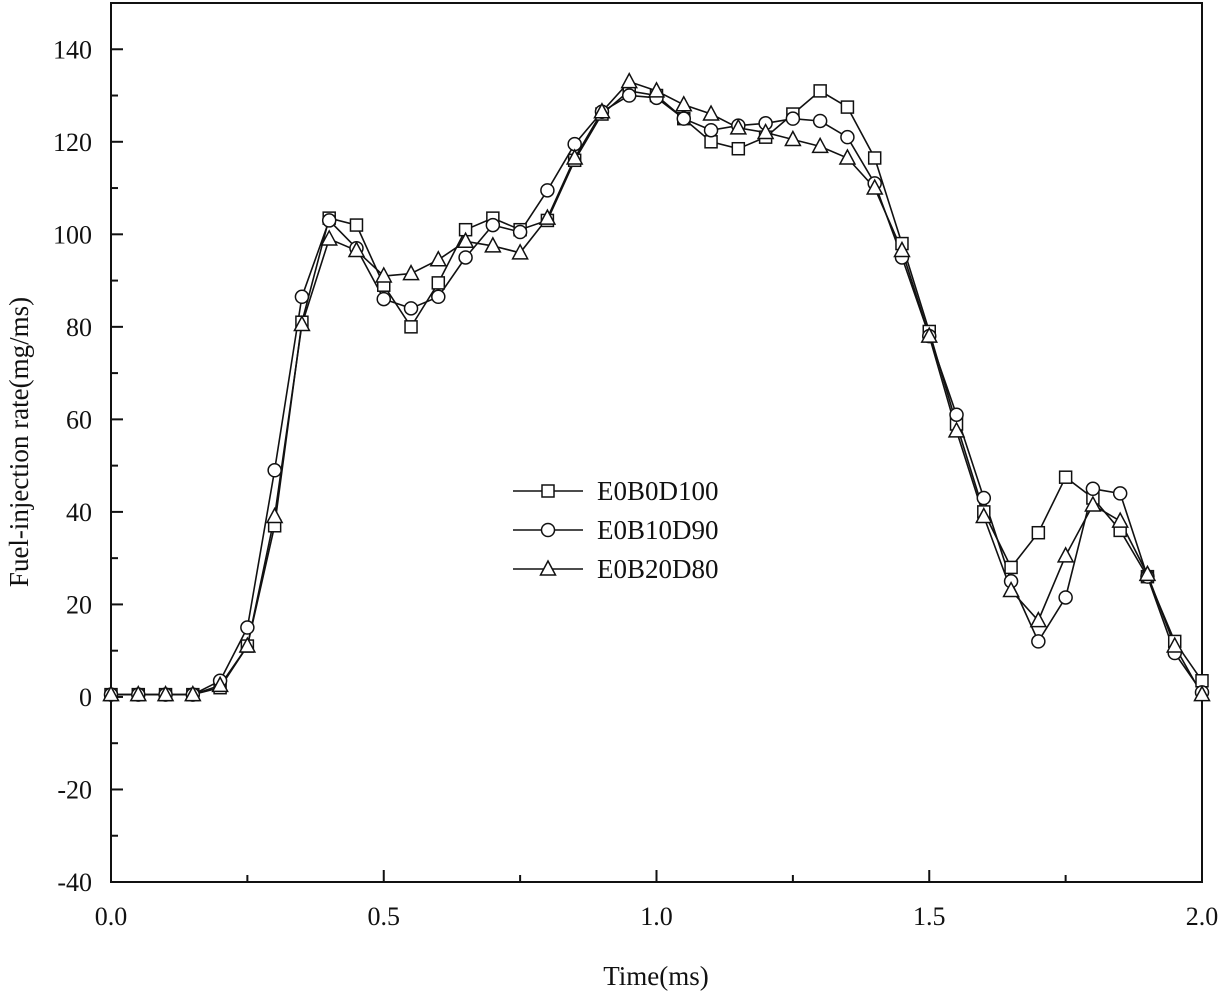 The width and height of the screenshot is (1225, 995). Describe the element at coordinates (656, 916) in the screenshot. I see `x-tick-label: 1.0` at that location.